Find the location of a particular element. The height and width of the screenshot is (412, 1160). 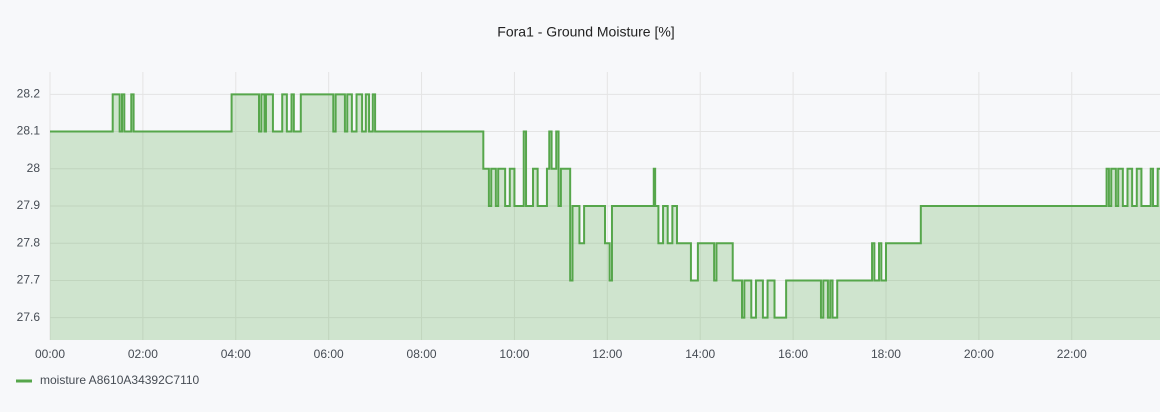

x-tick-label: 20:00 is located at coordinates (979, 354).